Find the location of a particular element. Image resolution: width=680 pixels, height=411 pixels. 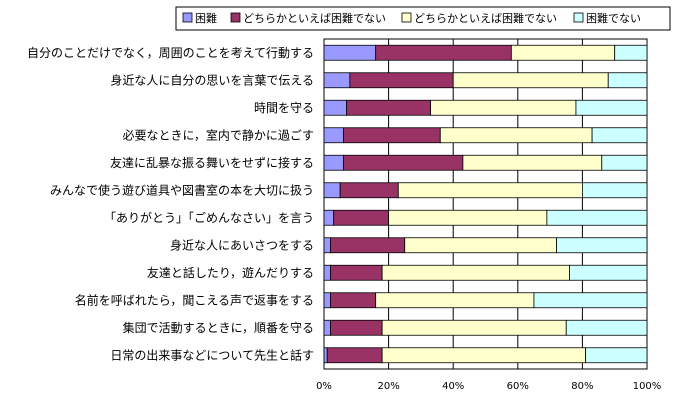

legend-label: 困難 is located at coordinates (206, 18).